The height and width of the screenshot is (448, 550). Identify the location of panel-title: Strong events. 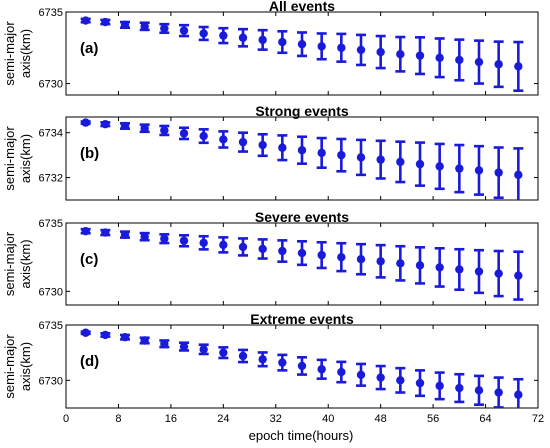
(302, 111).